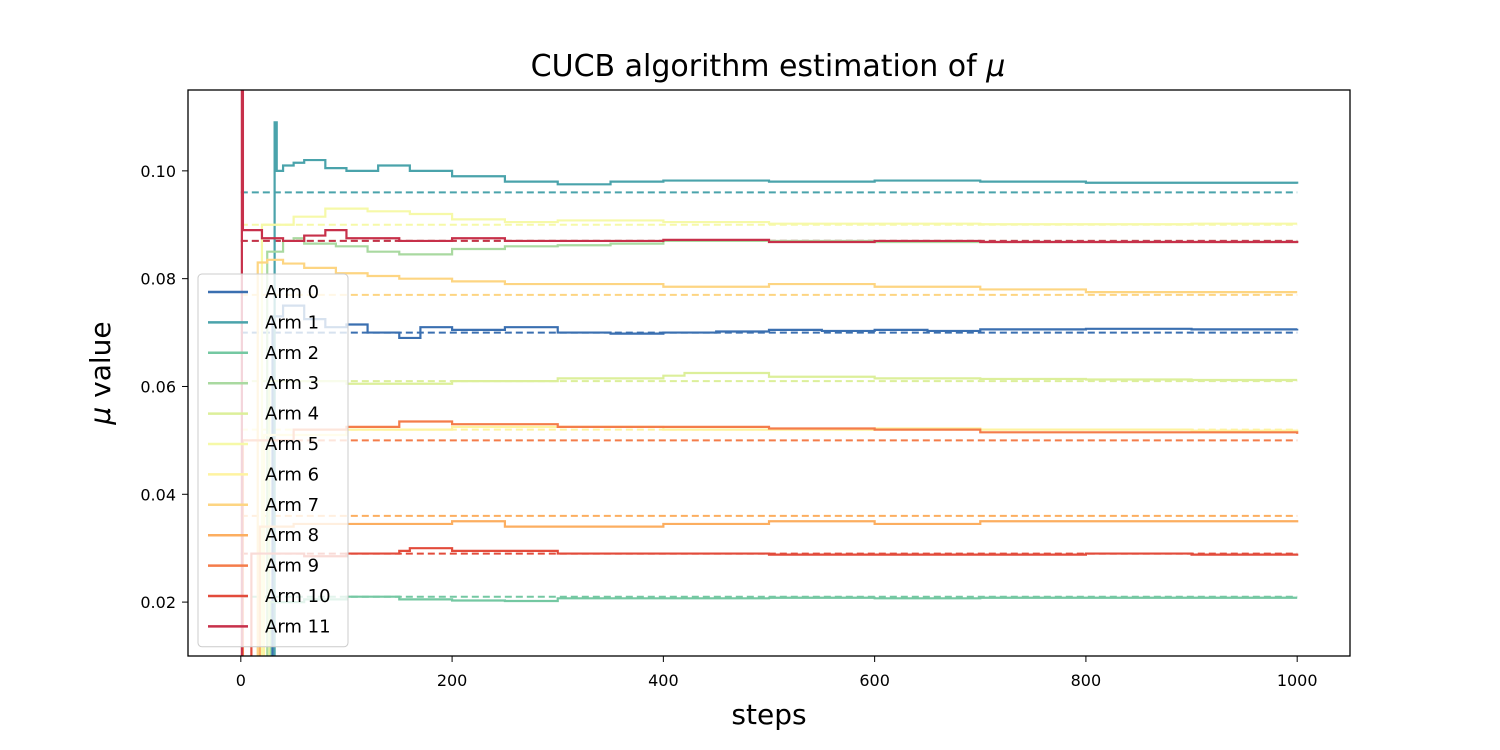  I want to click on chart-title: CUCB algorithm estimation of μ, so click(768, 66).